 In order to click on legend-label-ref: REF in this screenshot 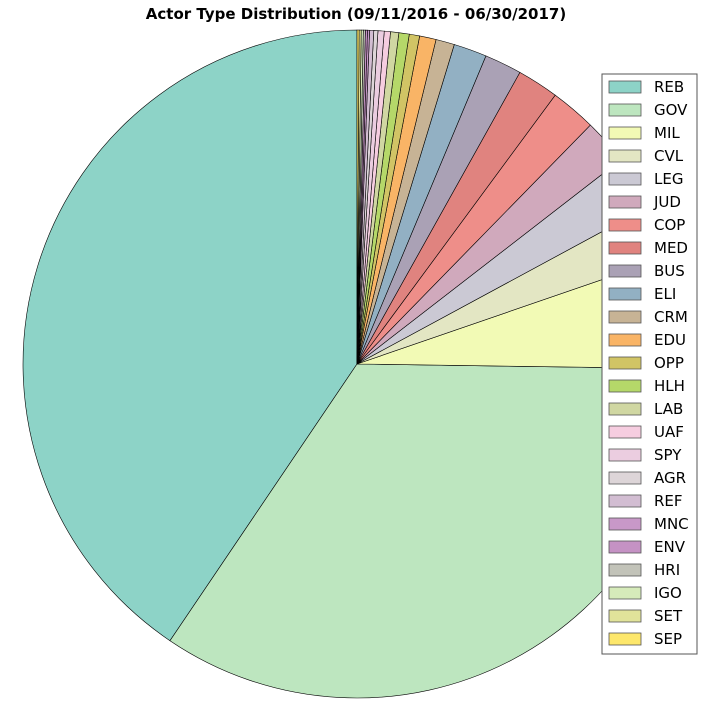, I will do `click(668, 501)`.